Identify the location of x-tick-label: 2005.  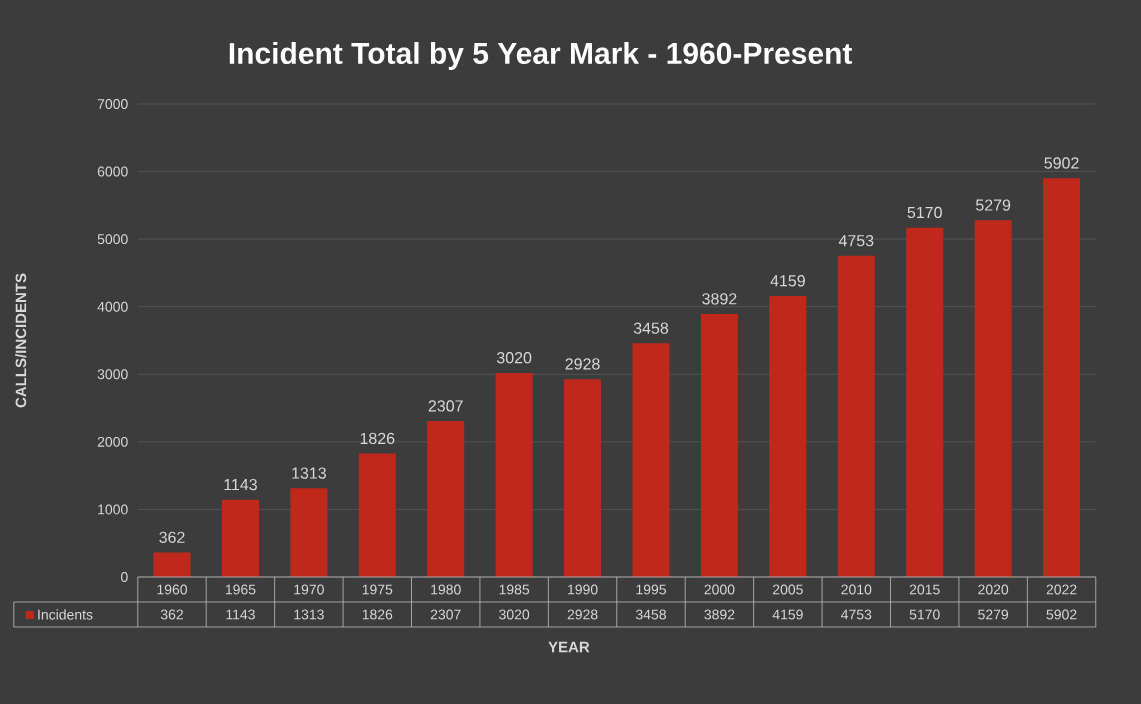
(787, 589).